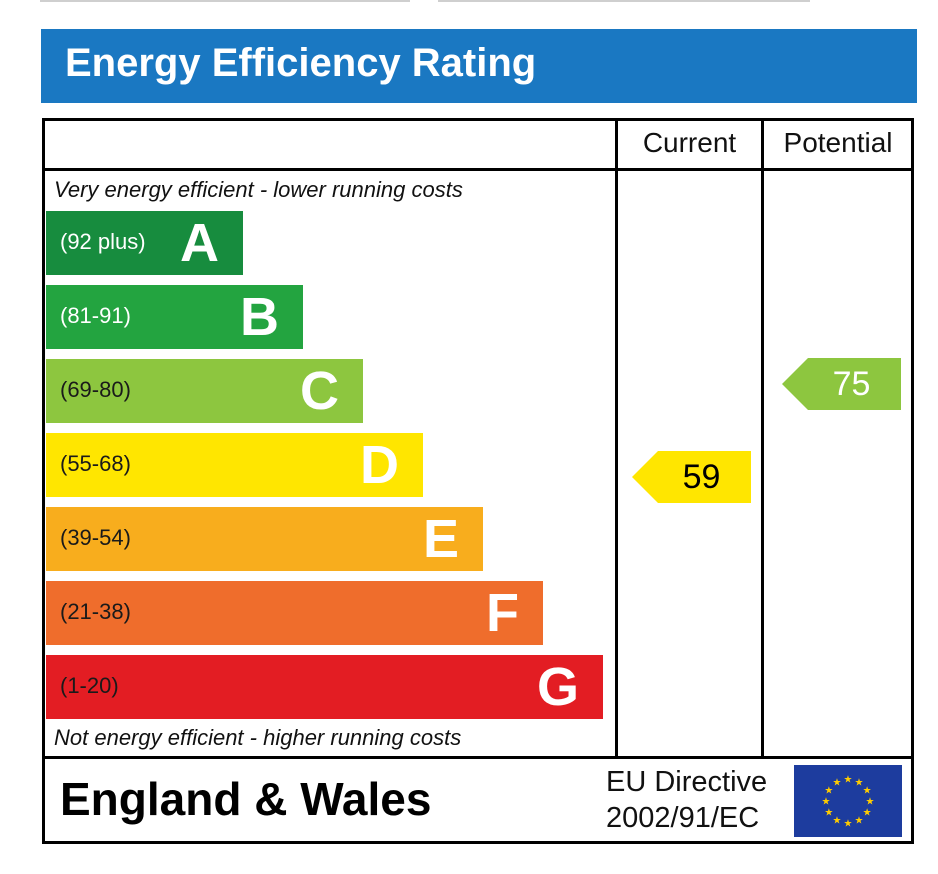 Image resolution: width=938 pixels, height=874 pixels. What do you see at coordinates (95, 611) in the screenshot?
I see `band-range-label: (21-38)` at bounding box center [95, 611].